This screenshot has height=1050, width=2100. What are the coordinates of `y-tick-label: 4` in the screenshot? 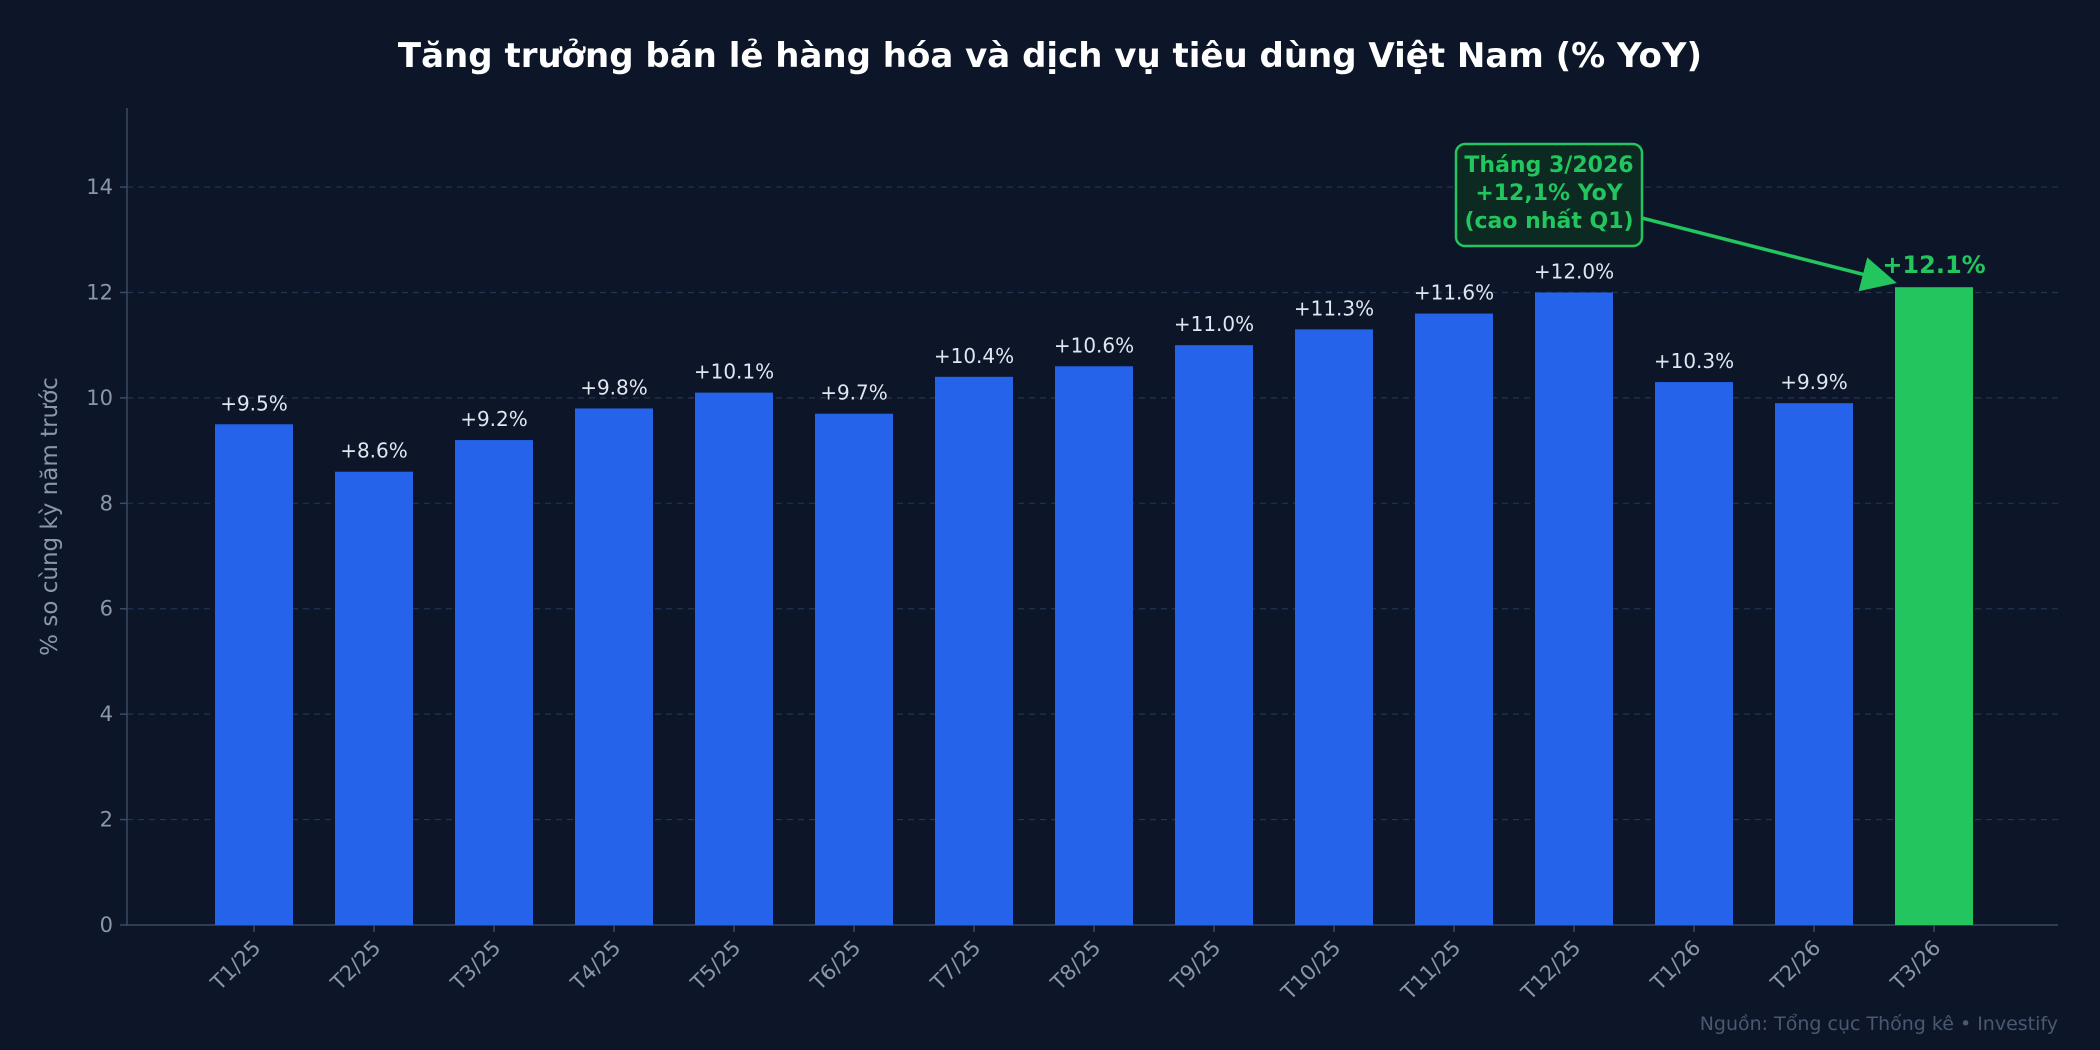 It's located at (106, 714).